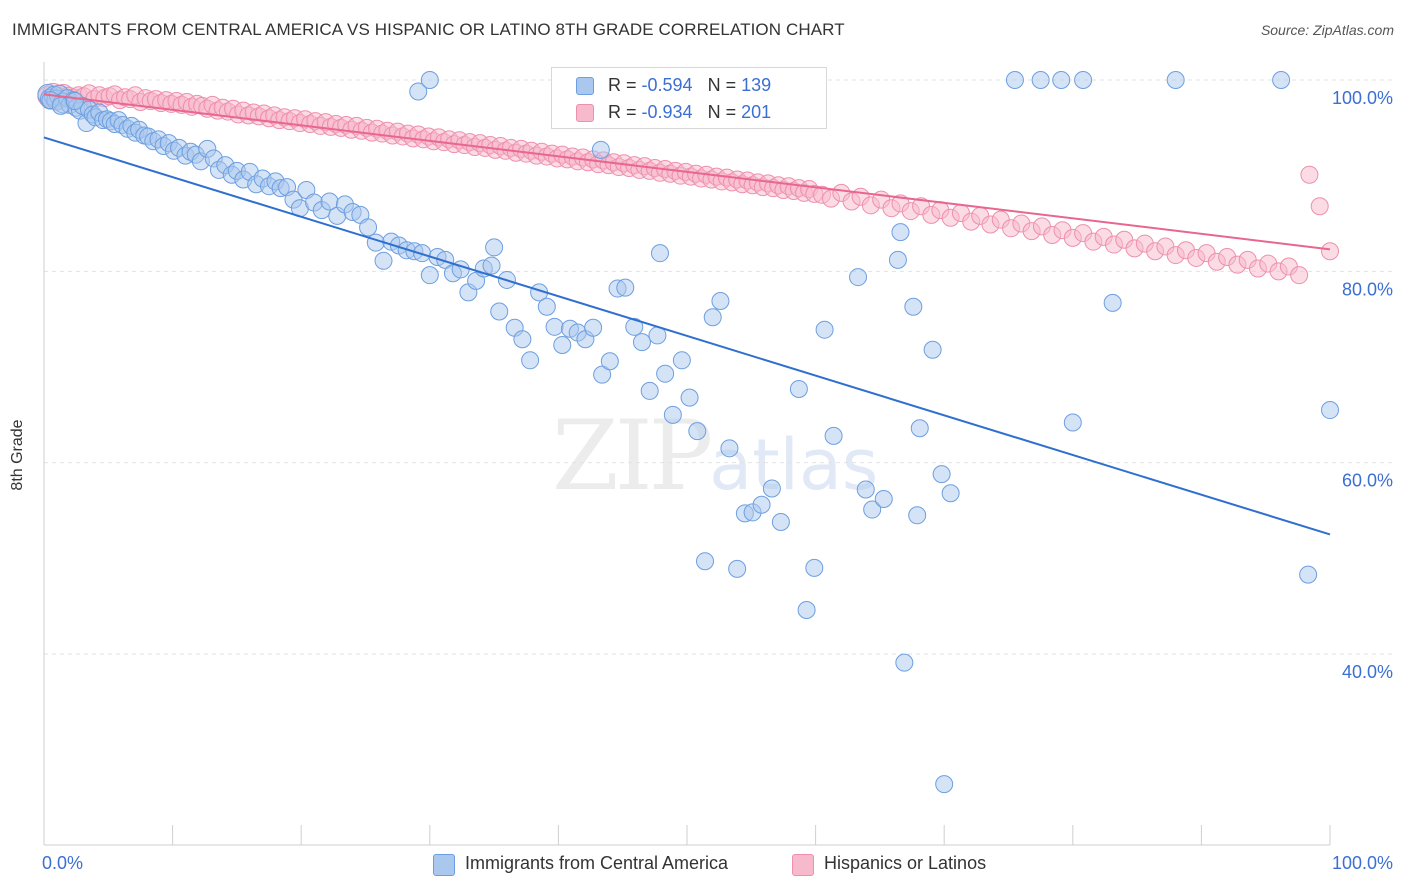  What do you see at coordinates (724, 85) in the screenshot?
I see `legend-n-label: N =` at bounding box center [724, 85].